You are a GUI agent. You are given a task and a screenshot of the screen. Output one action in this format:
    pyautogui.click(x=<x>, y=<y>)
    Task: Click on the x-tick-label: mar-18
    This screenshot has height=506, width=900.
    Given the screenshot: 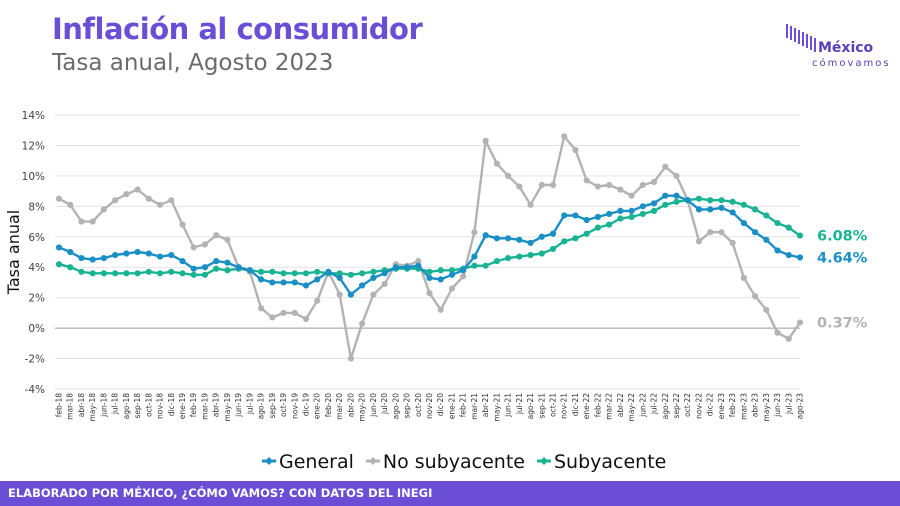 What is the action you would take?
    pyautogui.click(x=70, y=406)
    